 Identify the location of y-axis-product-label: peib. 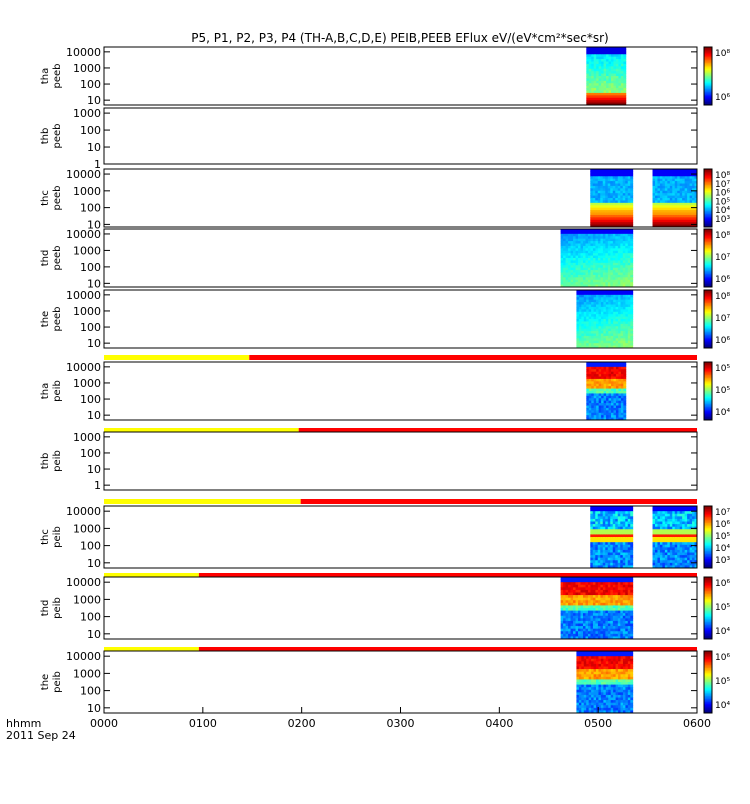
(57, 608).